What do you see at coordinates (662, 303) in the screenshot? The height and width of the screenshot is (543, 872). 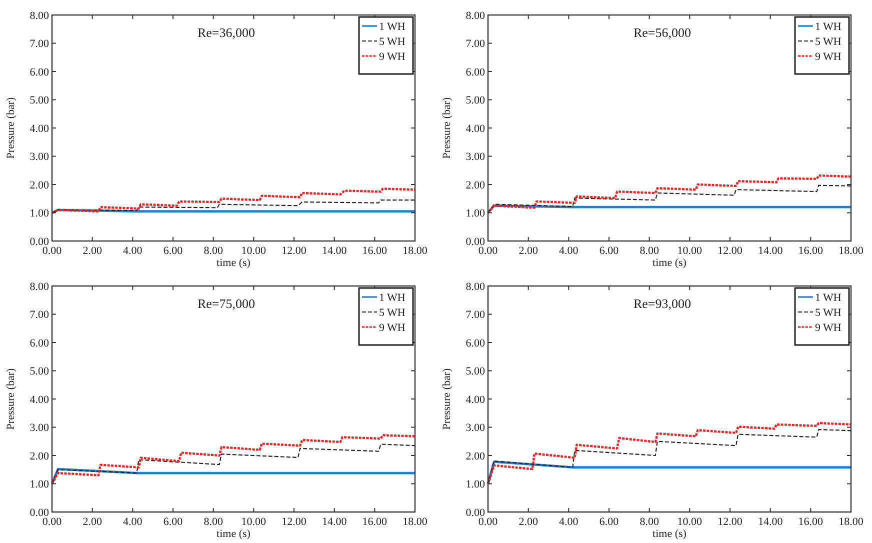 I see `annotation: Re=93,000` at bounding box center [662, 303].